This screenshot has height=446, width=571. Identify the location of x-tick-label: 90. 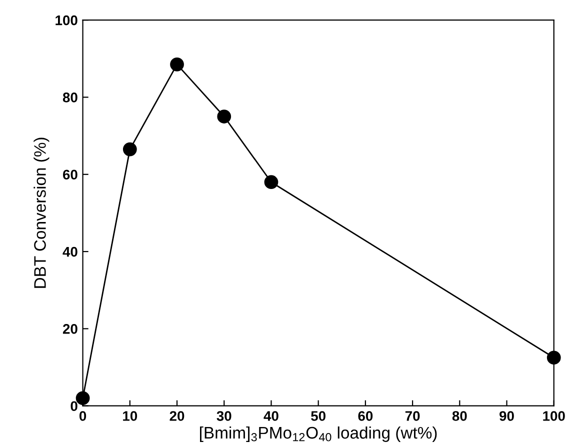
(507, 416).